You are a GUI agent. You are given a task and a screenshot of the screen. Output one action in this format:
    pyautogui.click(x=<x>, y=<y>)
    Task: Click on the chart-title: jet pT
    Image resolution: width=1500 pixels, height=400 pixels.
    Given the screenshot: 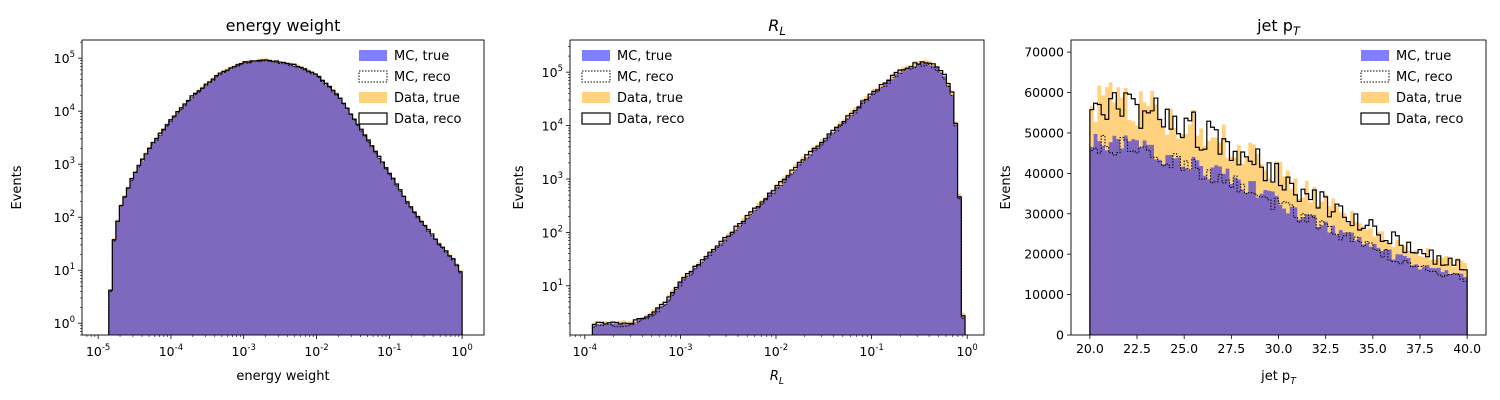 What is the action you would take?
    pyautogui.click(x=1278, y=27)
    